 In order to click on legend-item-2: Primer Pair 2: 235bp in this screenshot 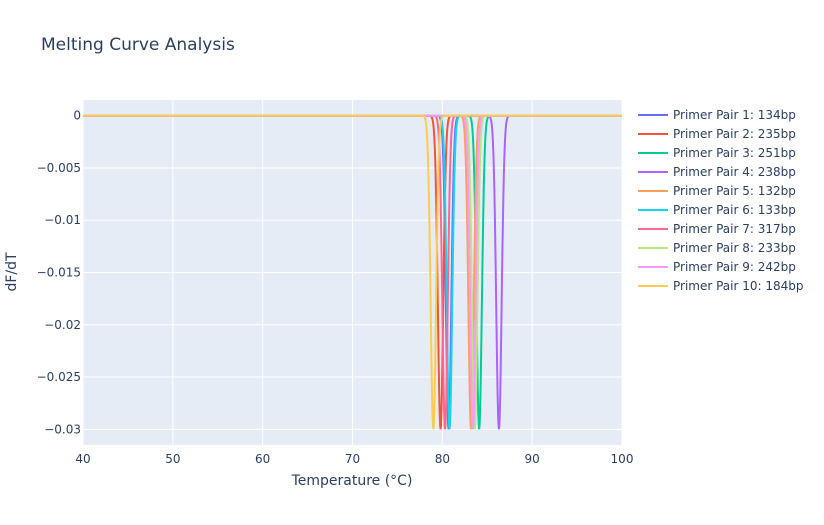, I will do `click(717, 134)`.